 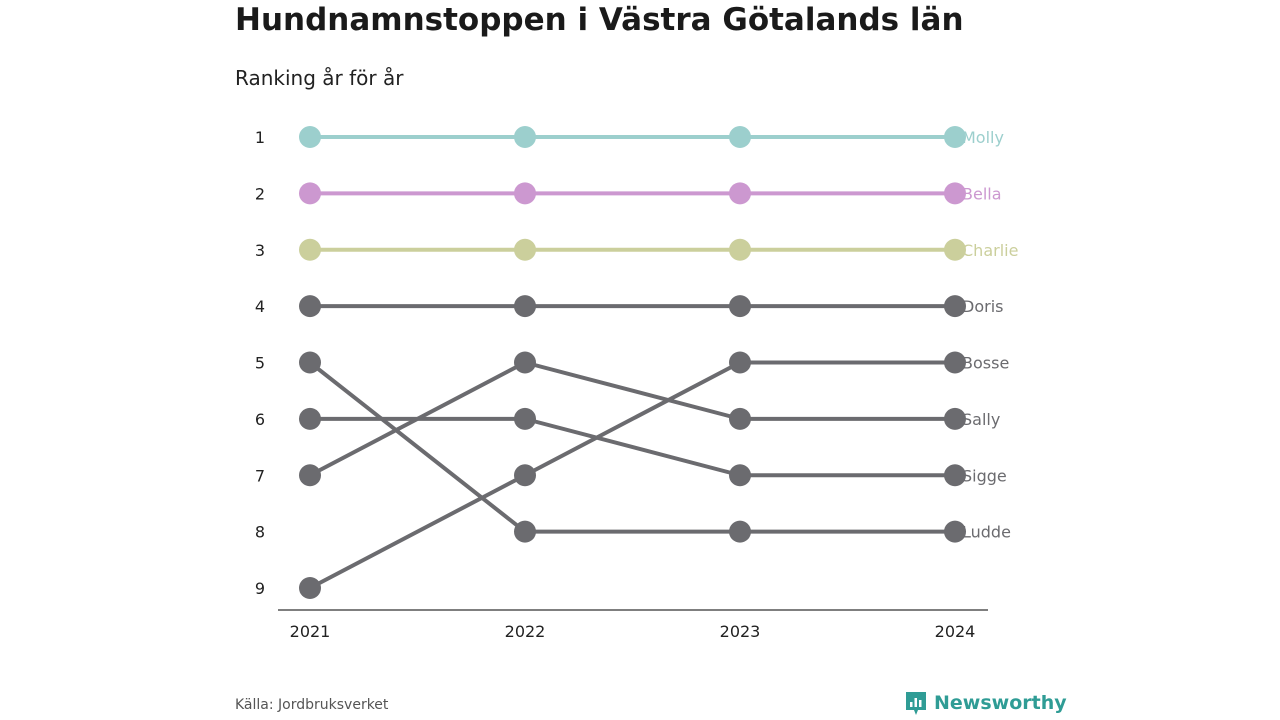 What do you see at coordinates (955, 631) in the screenshot?
I see `x-tick-label: 2024` at bounding box center [955, 631].